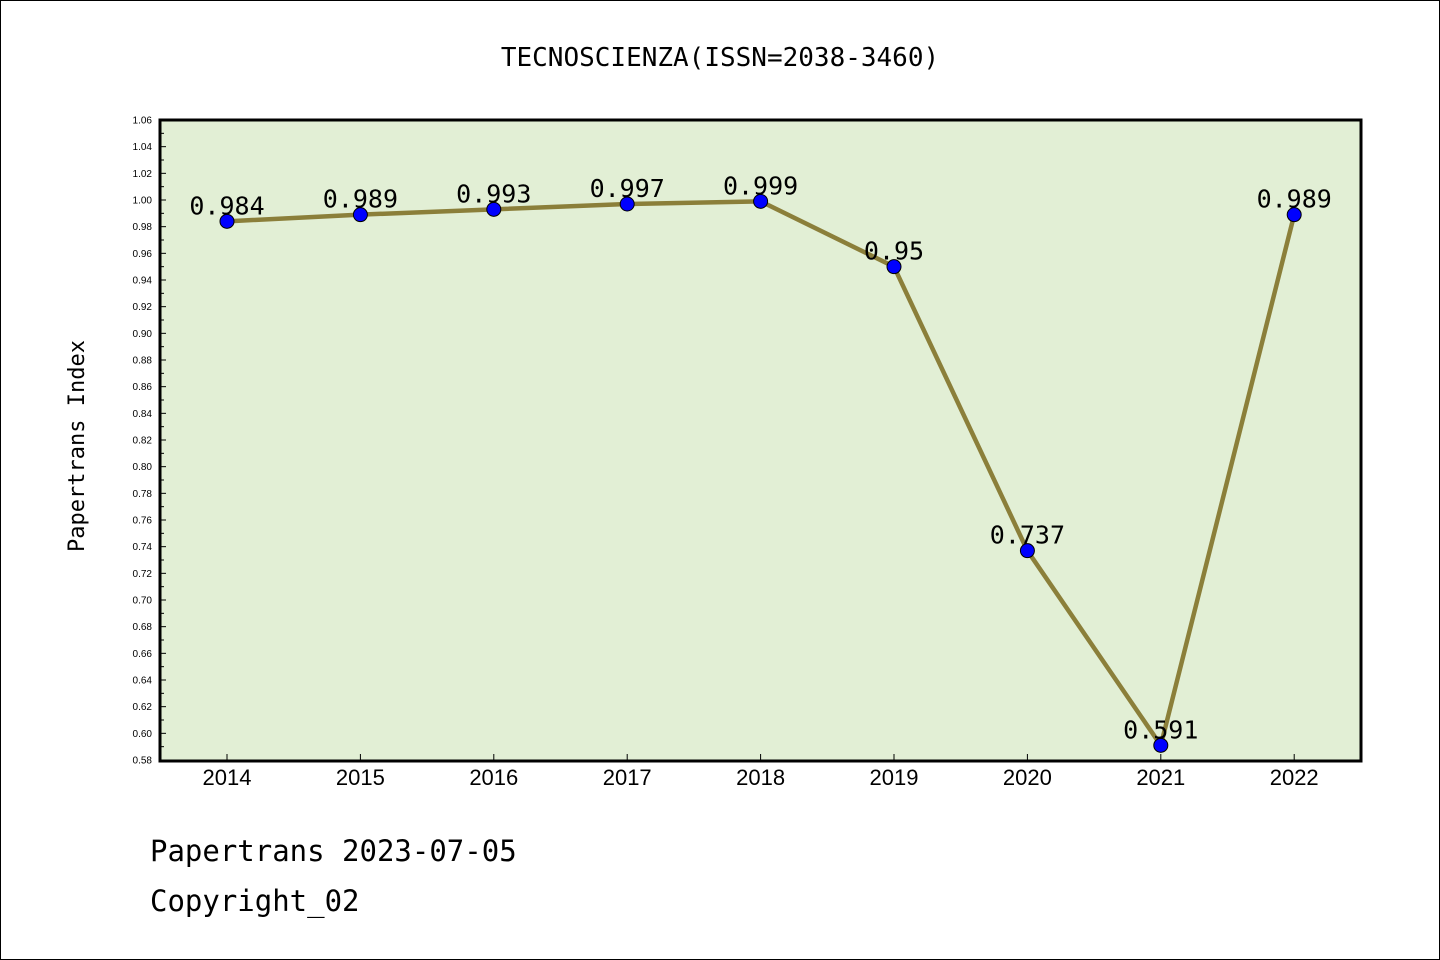  Describe the element at coordinates (143, 494) in the screenshot. I see `y-tick-label: 0.78` at that location.